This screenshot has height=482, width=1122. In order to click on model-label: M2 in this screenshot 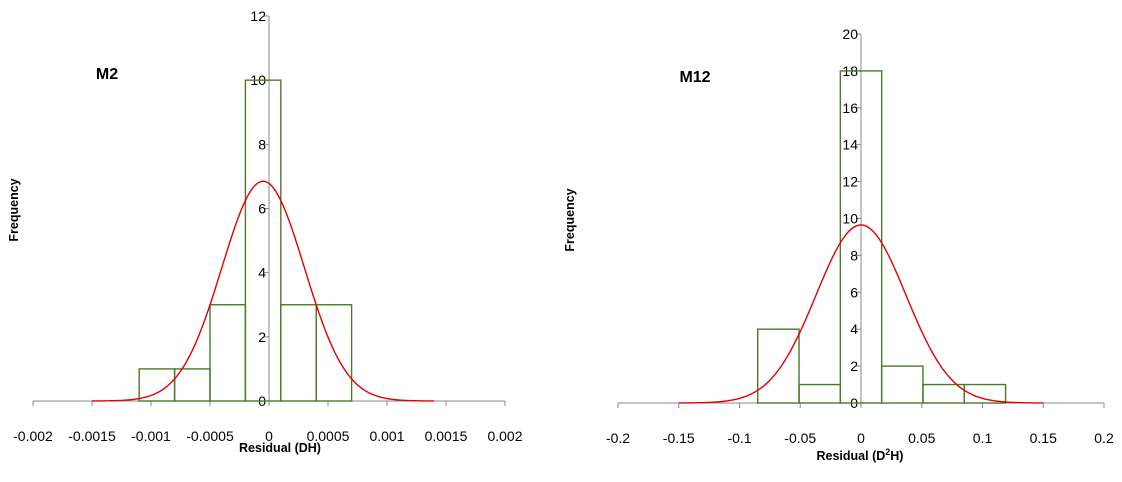, I will do `click(107, 74)`.